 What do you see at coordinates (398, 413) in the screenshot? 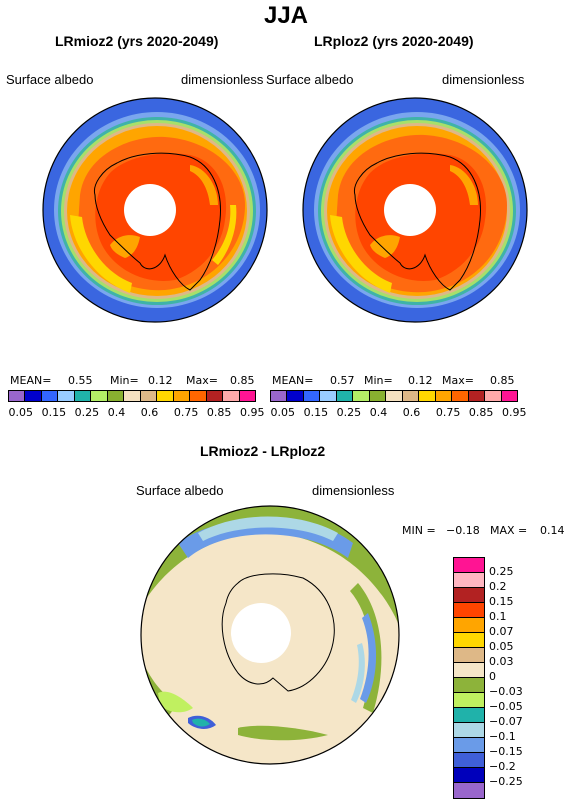
I see `panel-2-colorbar-labels: 0.05 0.15 0.25 0.4 0.6 0.75 0.85 0.95` at bounding box center [398, 413].